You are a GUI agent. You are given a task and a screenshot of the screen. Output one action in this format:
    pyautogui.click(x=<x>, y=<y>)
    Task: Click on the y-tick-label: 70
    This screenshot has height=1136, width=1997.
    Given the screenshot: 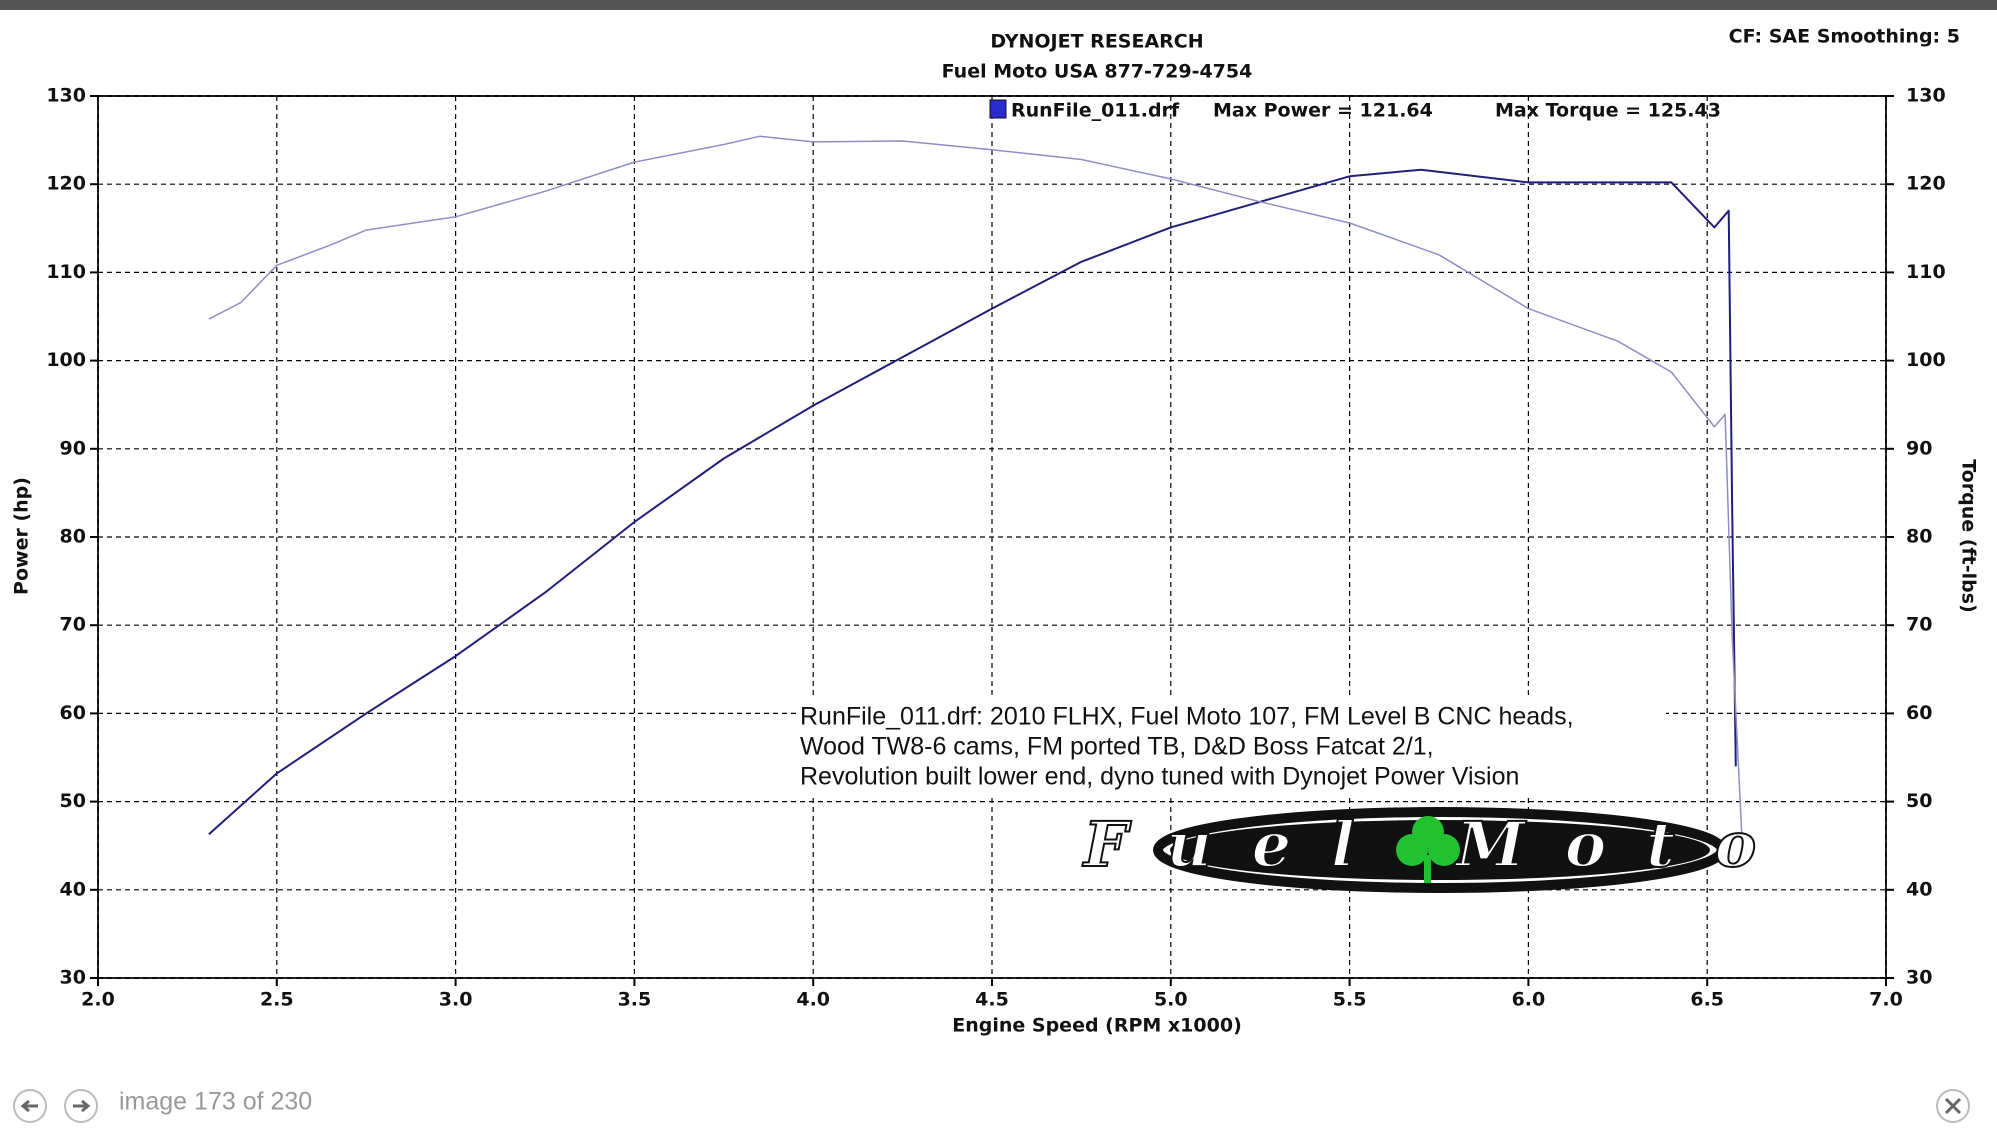 What is the action you would take?
    pyautogui.click(x=73, y=625)
    